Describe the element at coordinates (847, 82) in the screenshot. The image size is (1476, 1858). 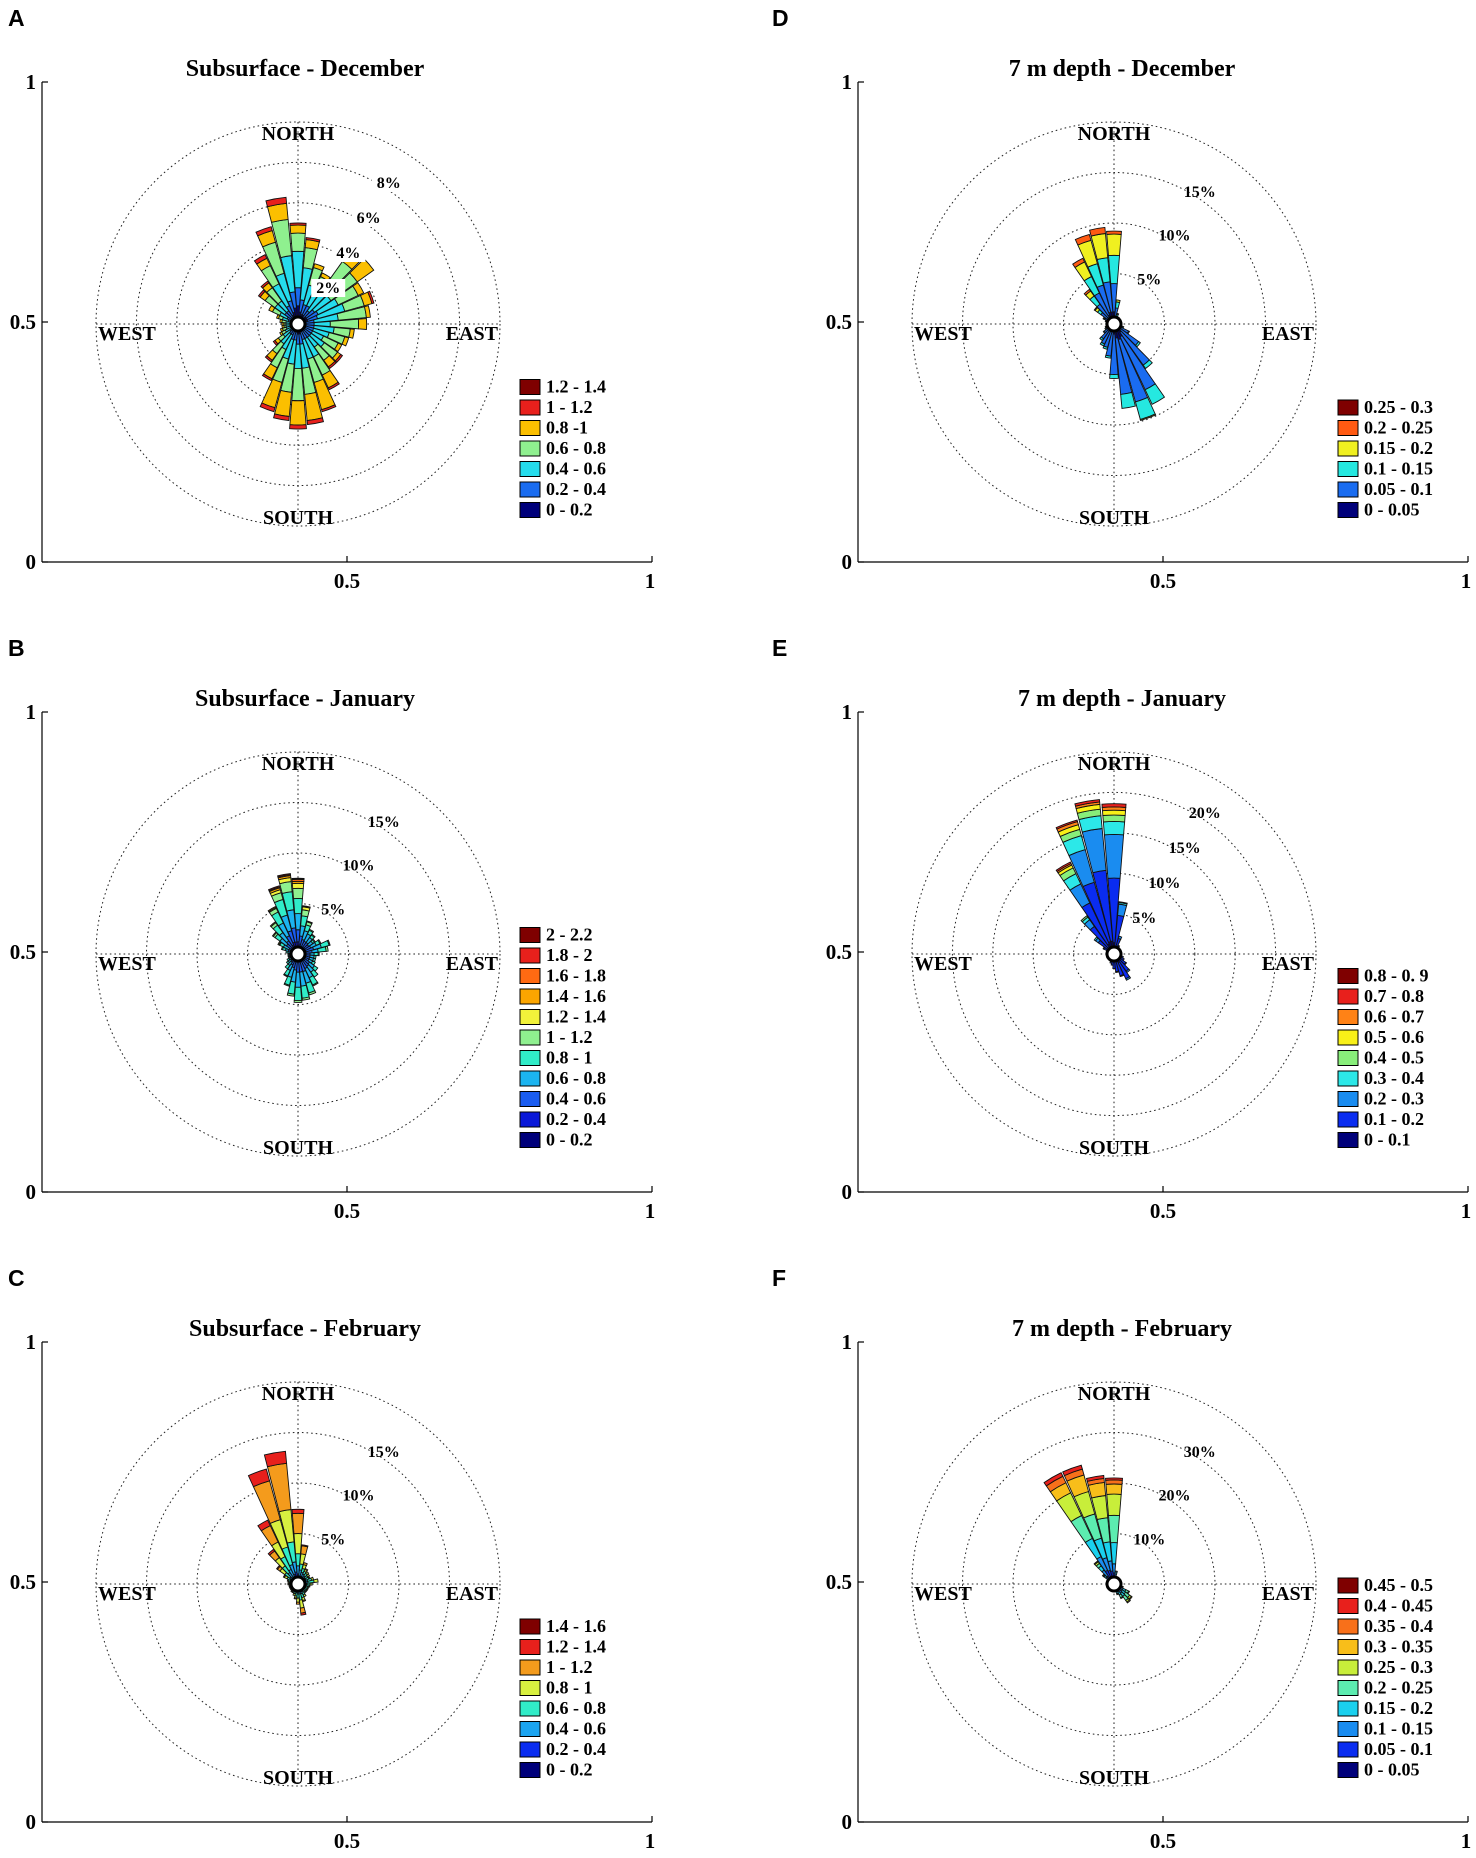
I see `y-tick-label: 1` at that location.